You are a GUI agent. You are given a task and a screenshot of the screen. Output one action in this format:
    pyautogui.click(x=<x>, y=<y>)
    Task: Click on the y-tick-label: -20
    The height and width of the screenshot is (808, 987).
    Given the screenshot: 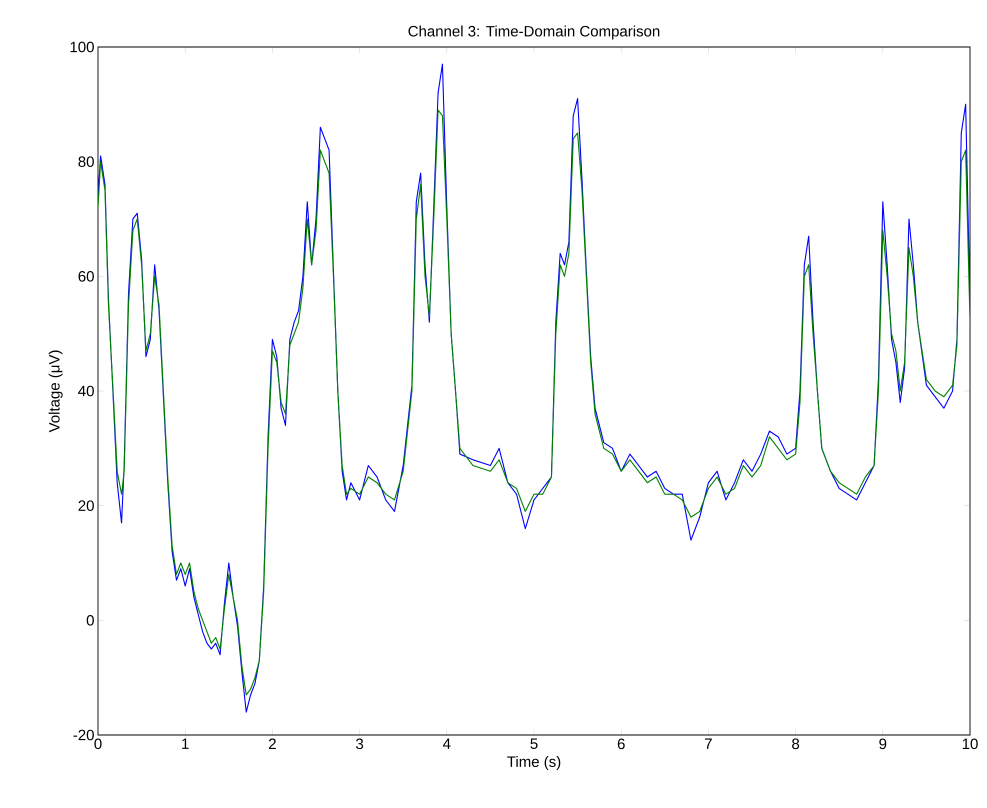 What is the action you would take?
    pyautogui.click(x=83, y=735)
    